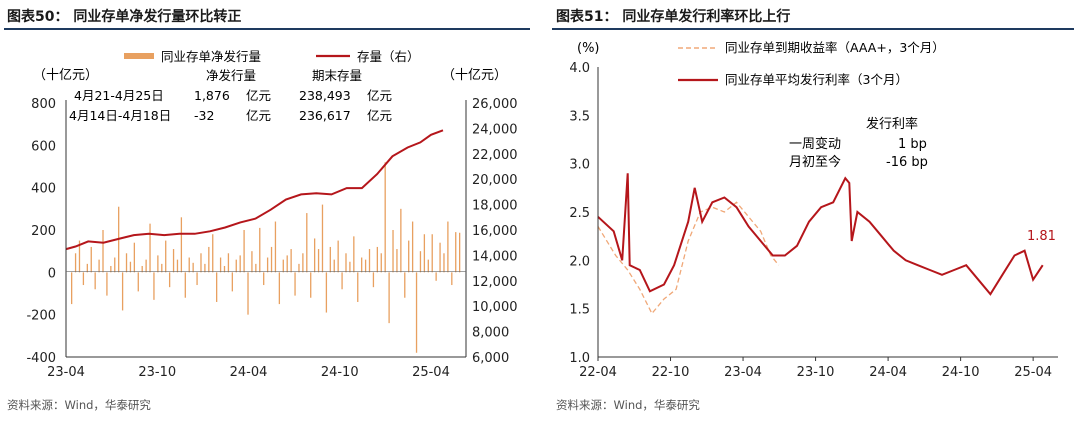  I want to click on legend-line-label: 存量（右）, so click(388, 56).